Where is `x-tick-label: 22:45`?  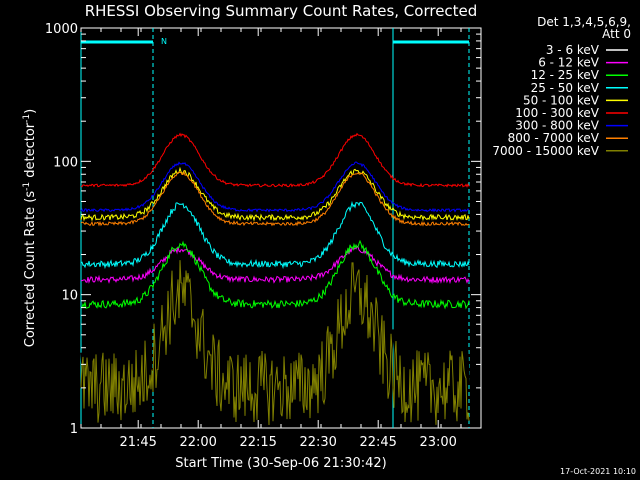
x-tick-label: 22:45 is located at coordinates (377, 442).